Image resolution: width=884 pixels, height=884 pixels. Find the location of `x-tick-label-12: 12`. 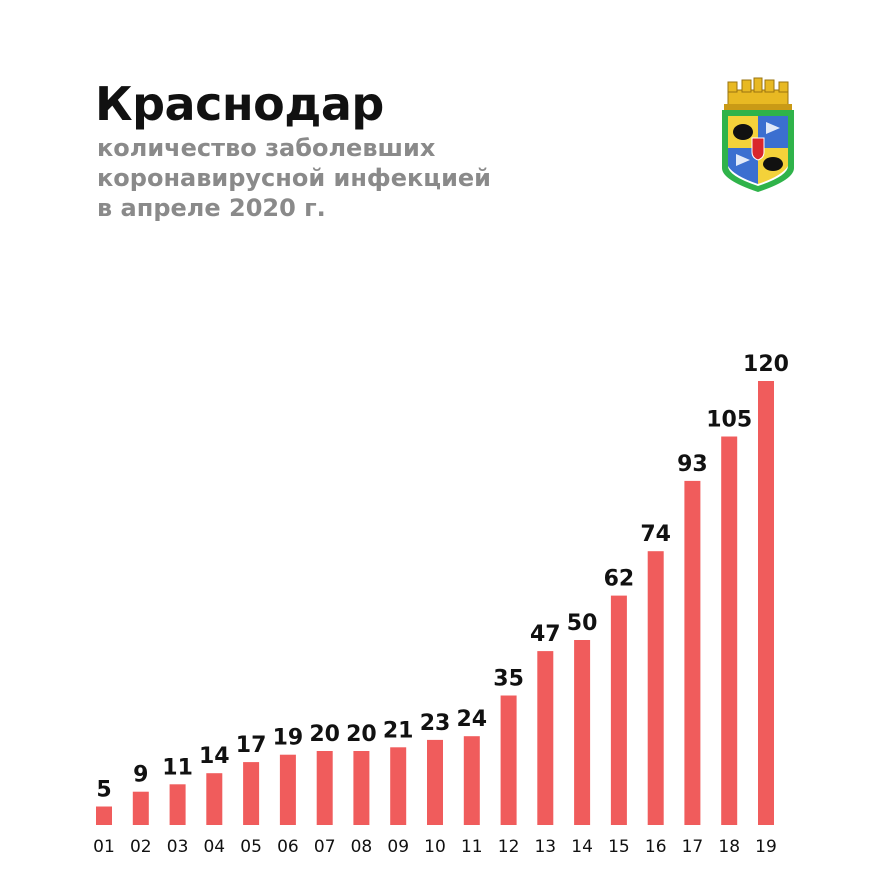

x-tick-label-12: 12 is located at coordinates (509, 847).